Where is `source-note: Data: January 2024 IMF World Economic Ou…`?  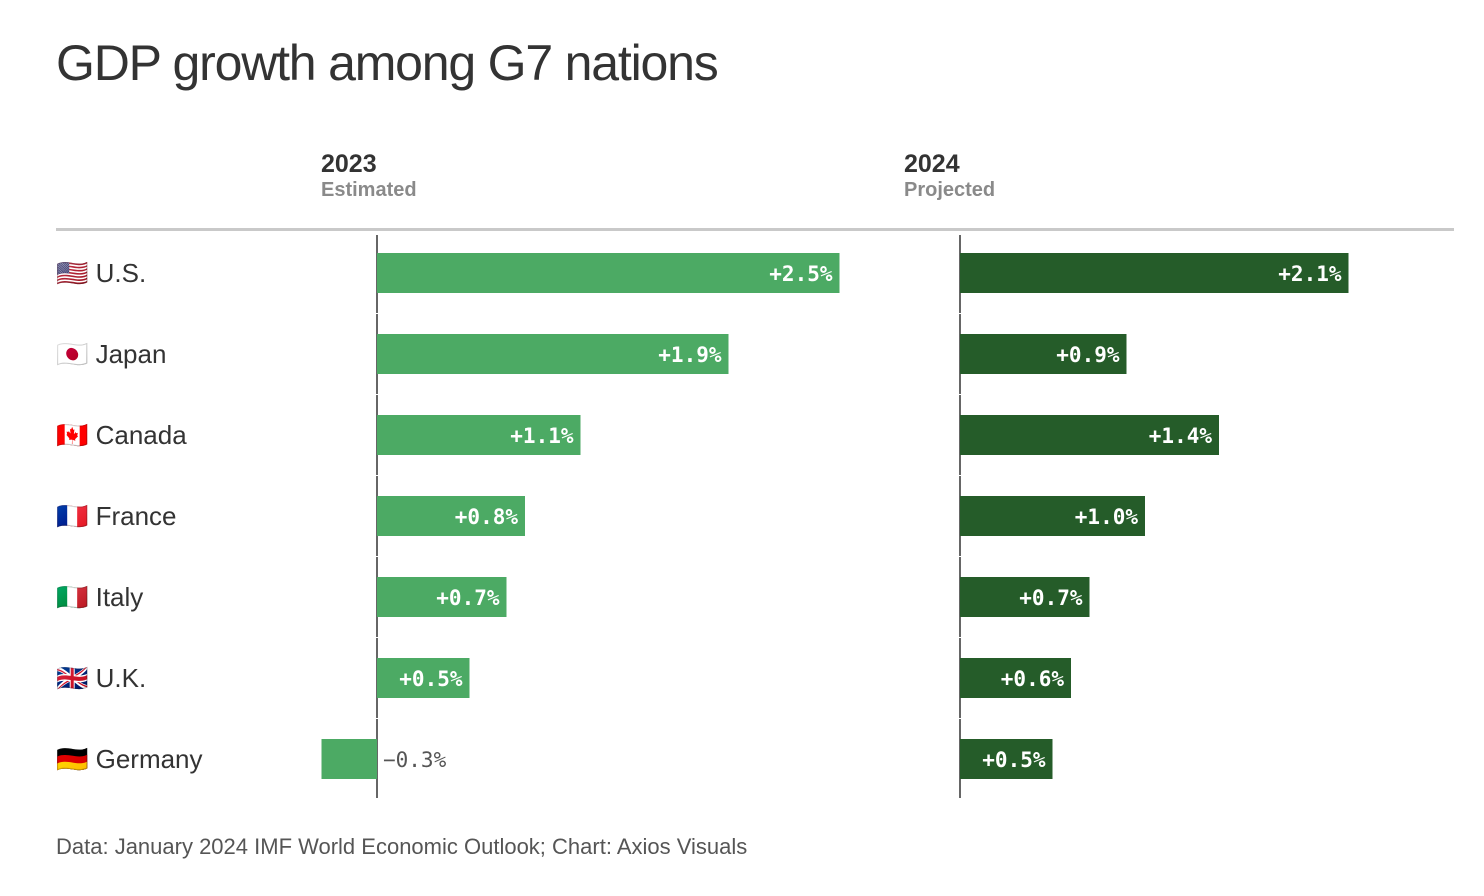 source-note: Data: January 2024 IMF World Economic Ou… is located at coordinates (402, 846).